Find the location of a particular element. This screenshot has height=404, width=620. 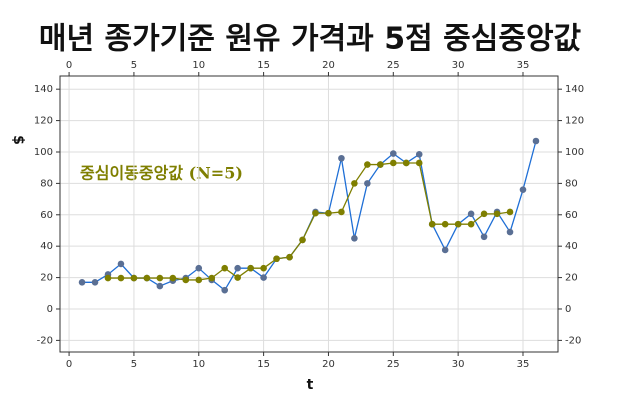

x-axis-label: t is located at coordinates (310, 385).